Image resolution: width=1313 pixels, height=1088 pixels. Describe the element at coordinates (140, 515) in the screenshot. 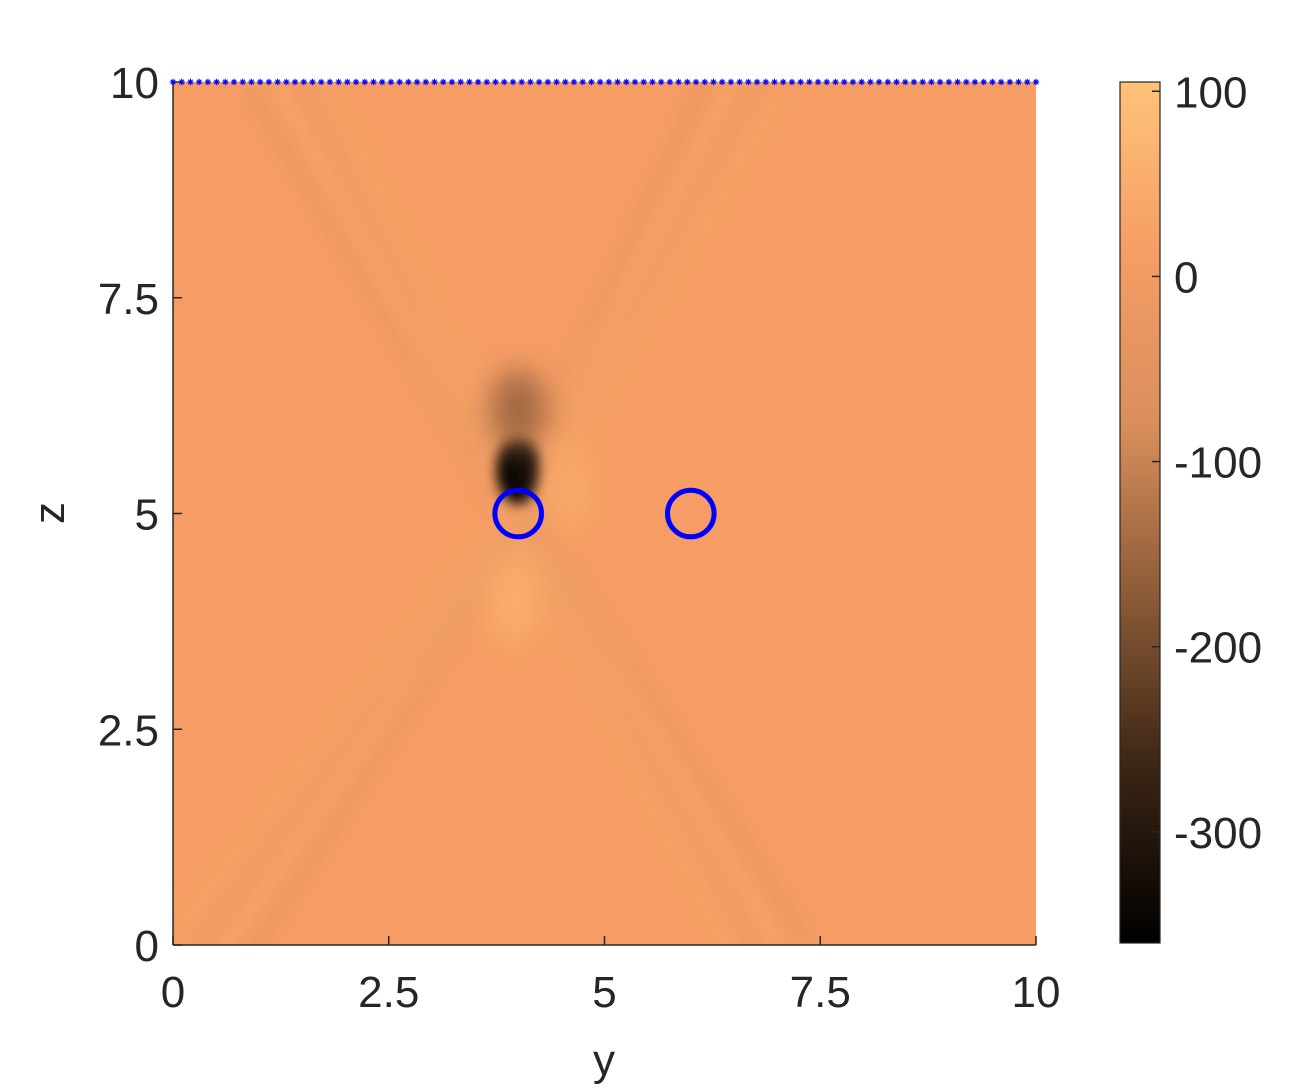

I see `y-ticks: 0 2.5 5 7.5 10` at that location.